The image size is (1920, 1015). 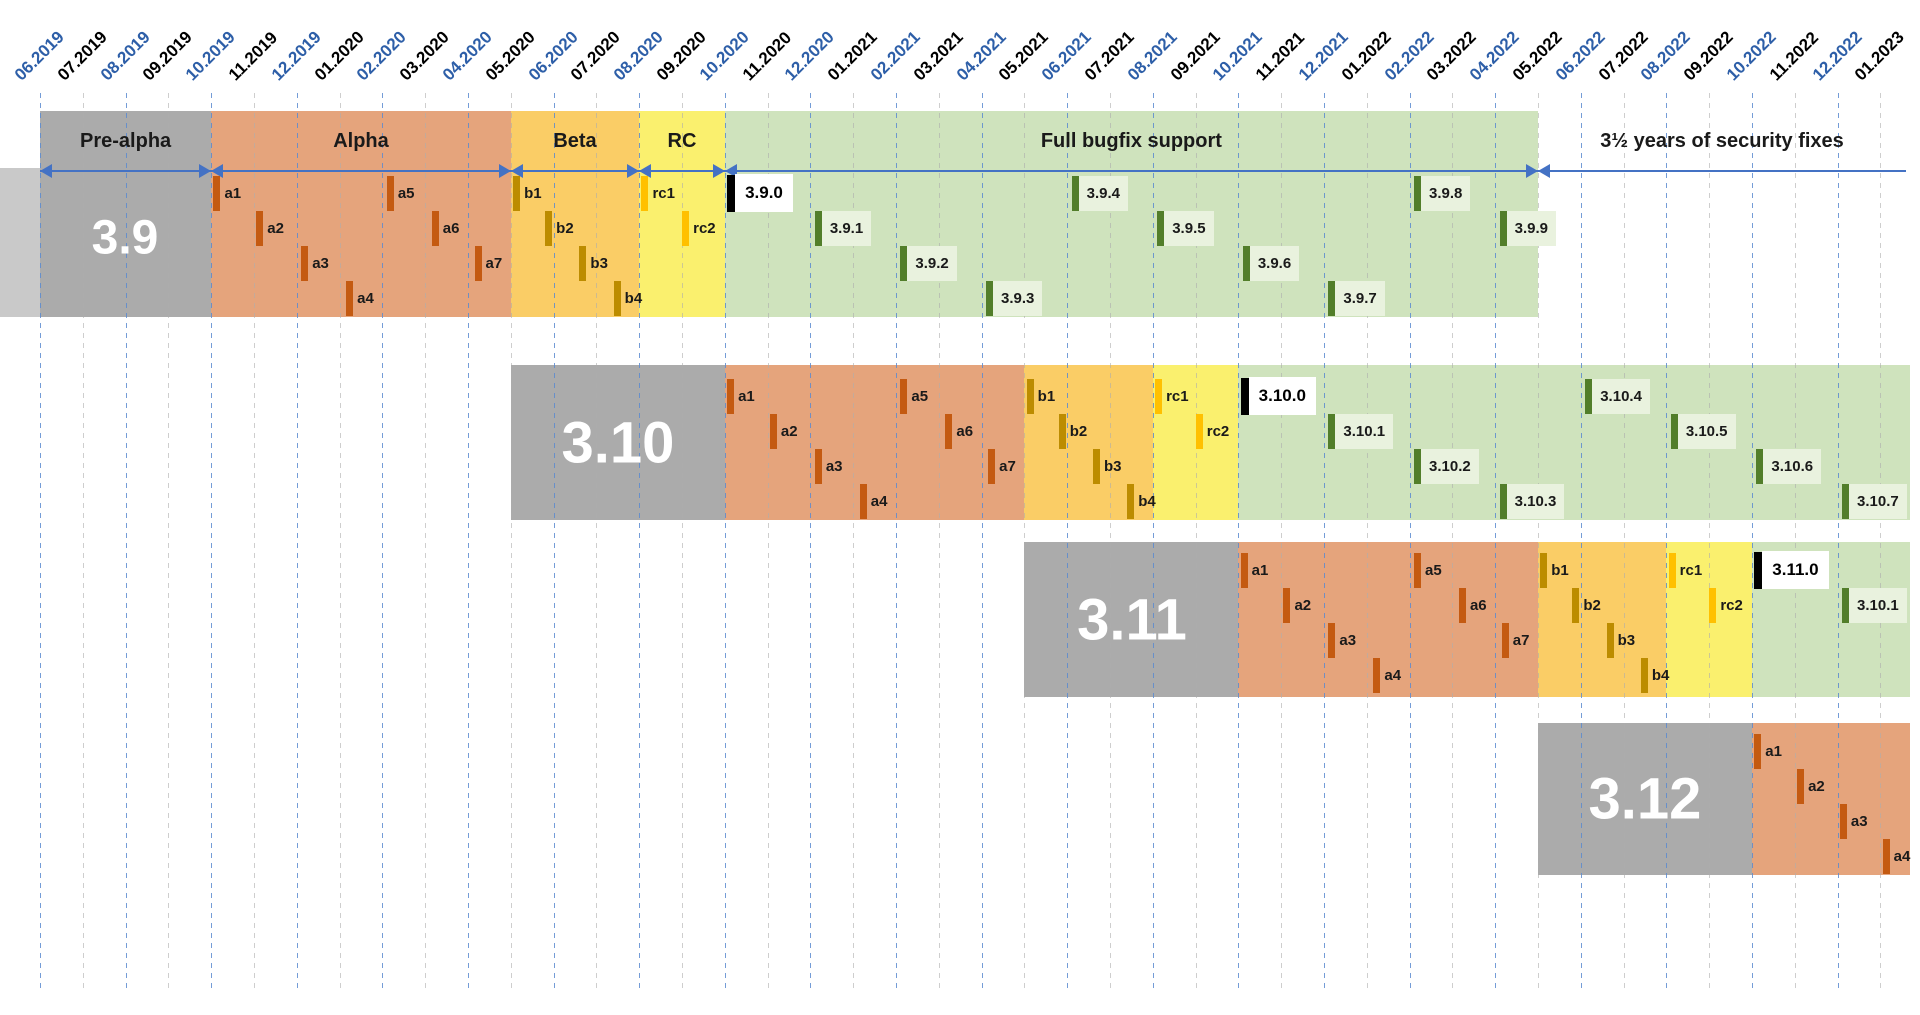 What do you see at coordinates (275, 228) in the screenshot?
I see `marker-3.9-a2-label: a2` at bounding box center [275, 228].